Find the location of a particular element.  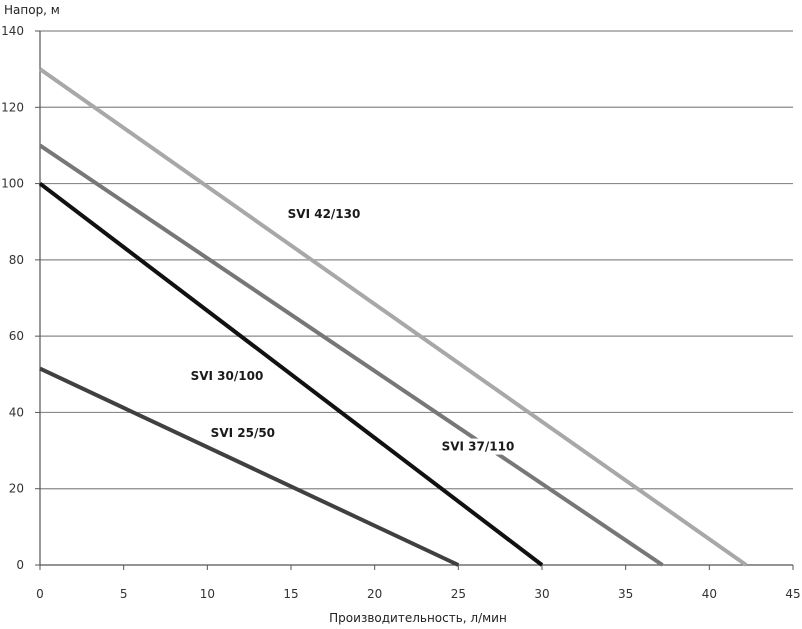

x-tick-label: 35 is located at coordinates (625, 594).